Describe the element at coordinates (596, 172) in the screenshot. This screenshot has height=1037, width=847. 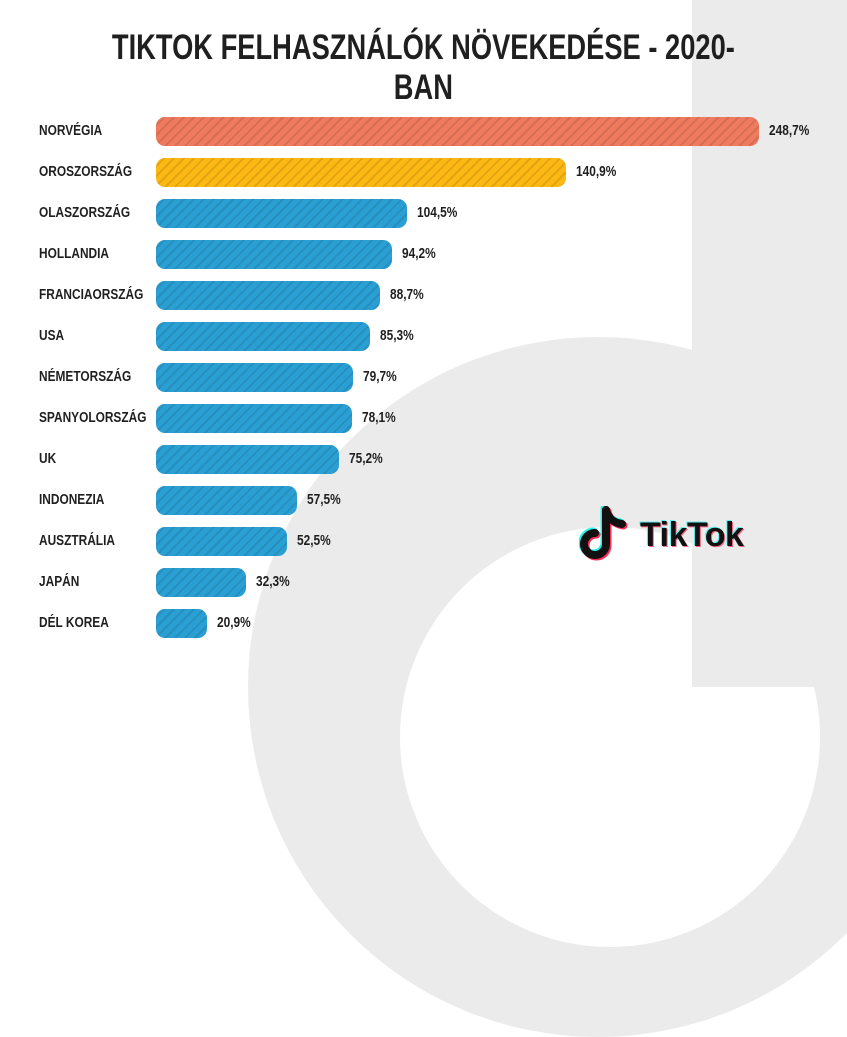
I see `value-label: 140,9%` at that location.